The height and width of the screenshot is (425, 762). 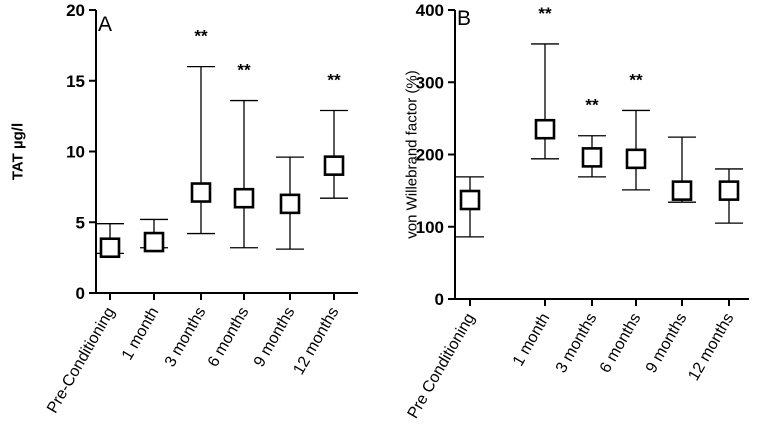 What do you see at coordinates (464, 18) in the screenshot?
I see `b-panel-label: B` at bounding box center [464, 18].